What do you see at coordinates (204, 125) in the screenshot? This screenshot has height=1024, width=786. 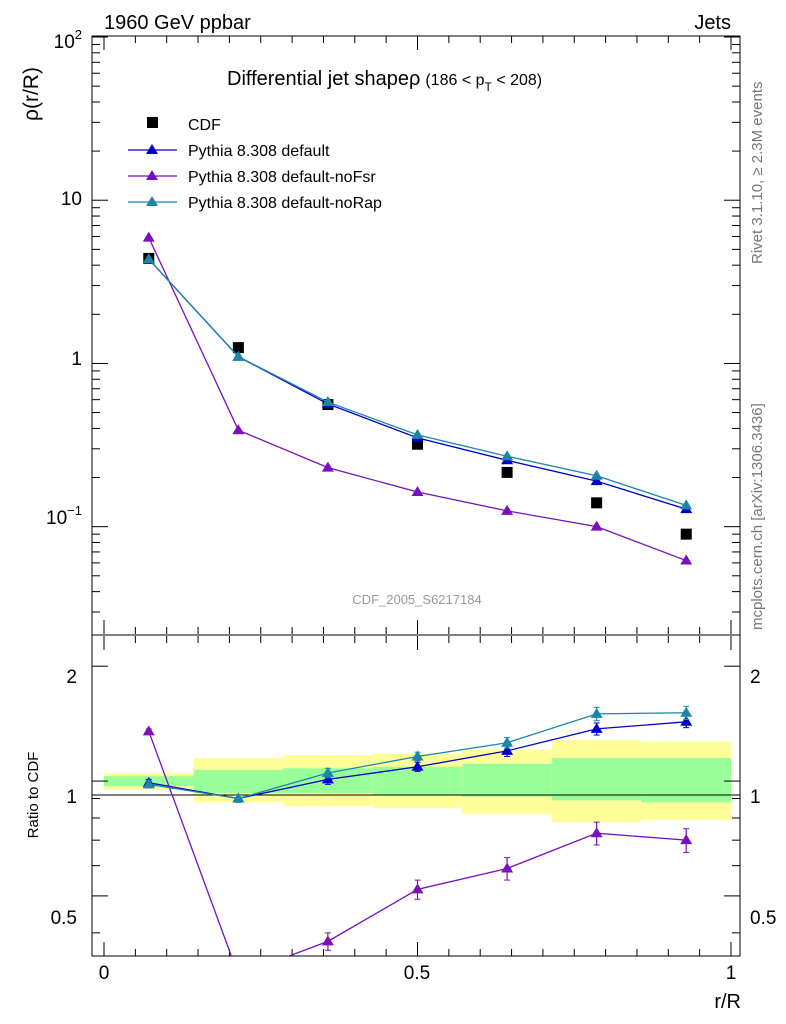 I see `legend-label-cdf: CDF` at bounding box center [204, 125].